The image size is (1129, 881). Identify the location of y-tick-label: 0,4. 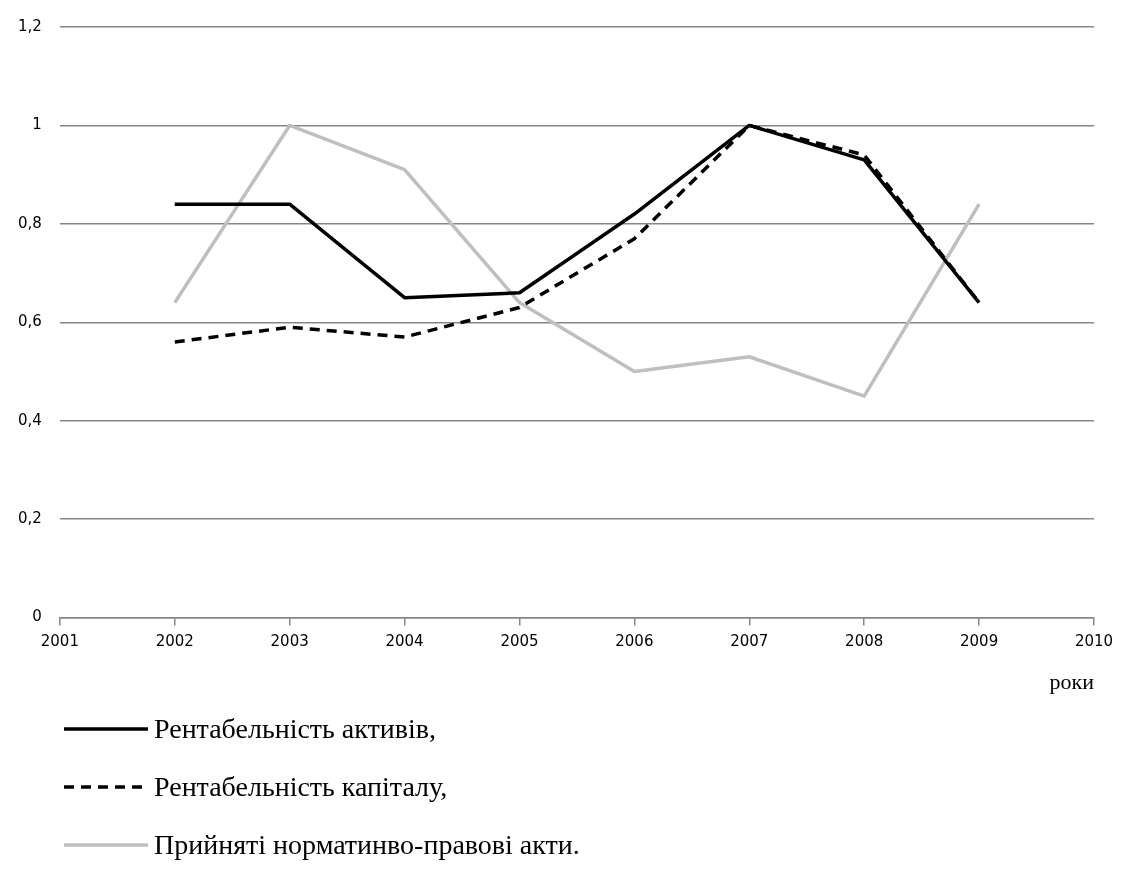
(30, 419).